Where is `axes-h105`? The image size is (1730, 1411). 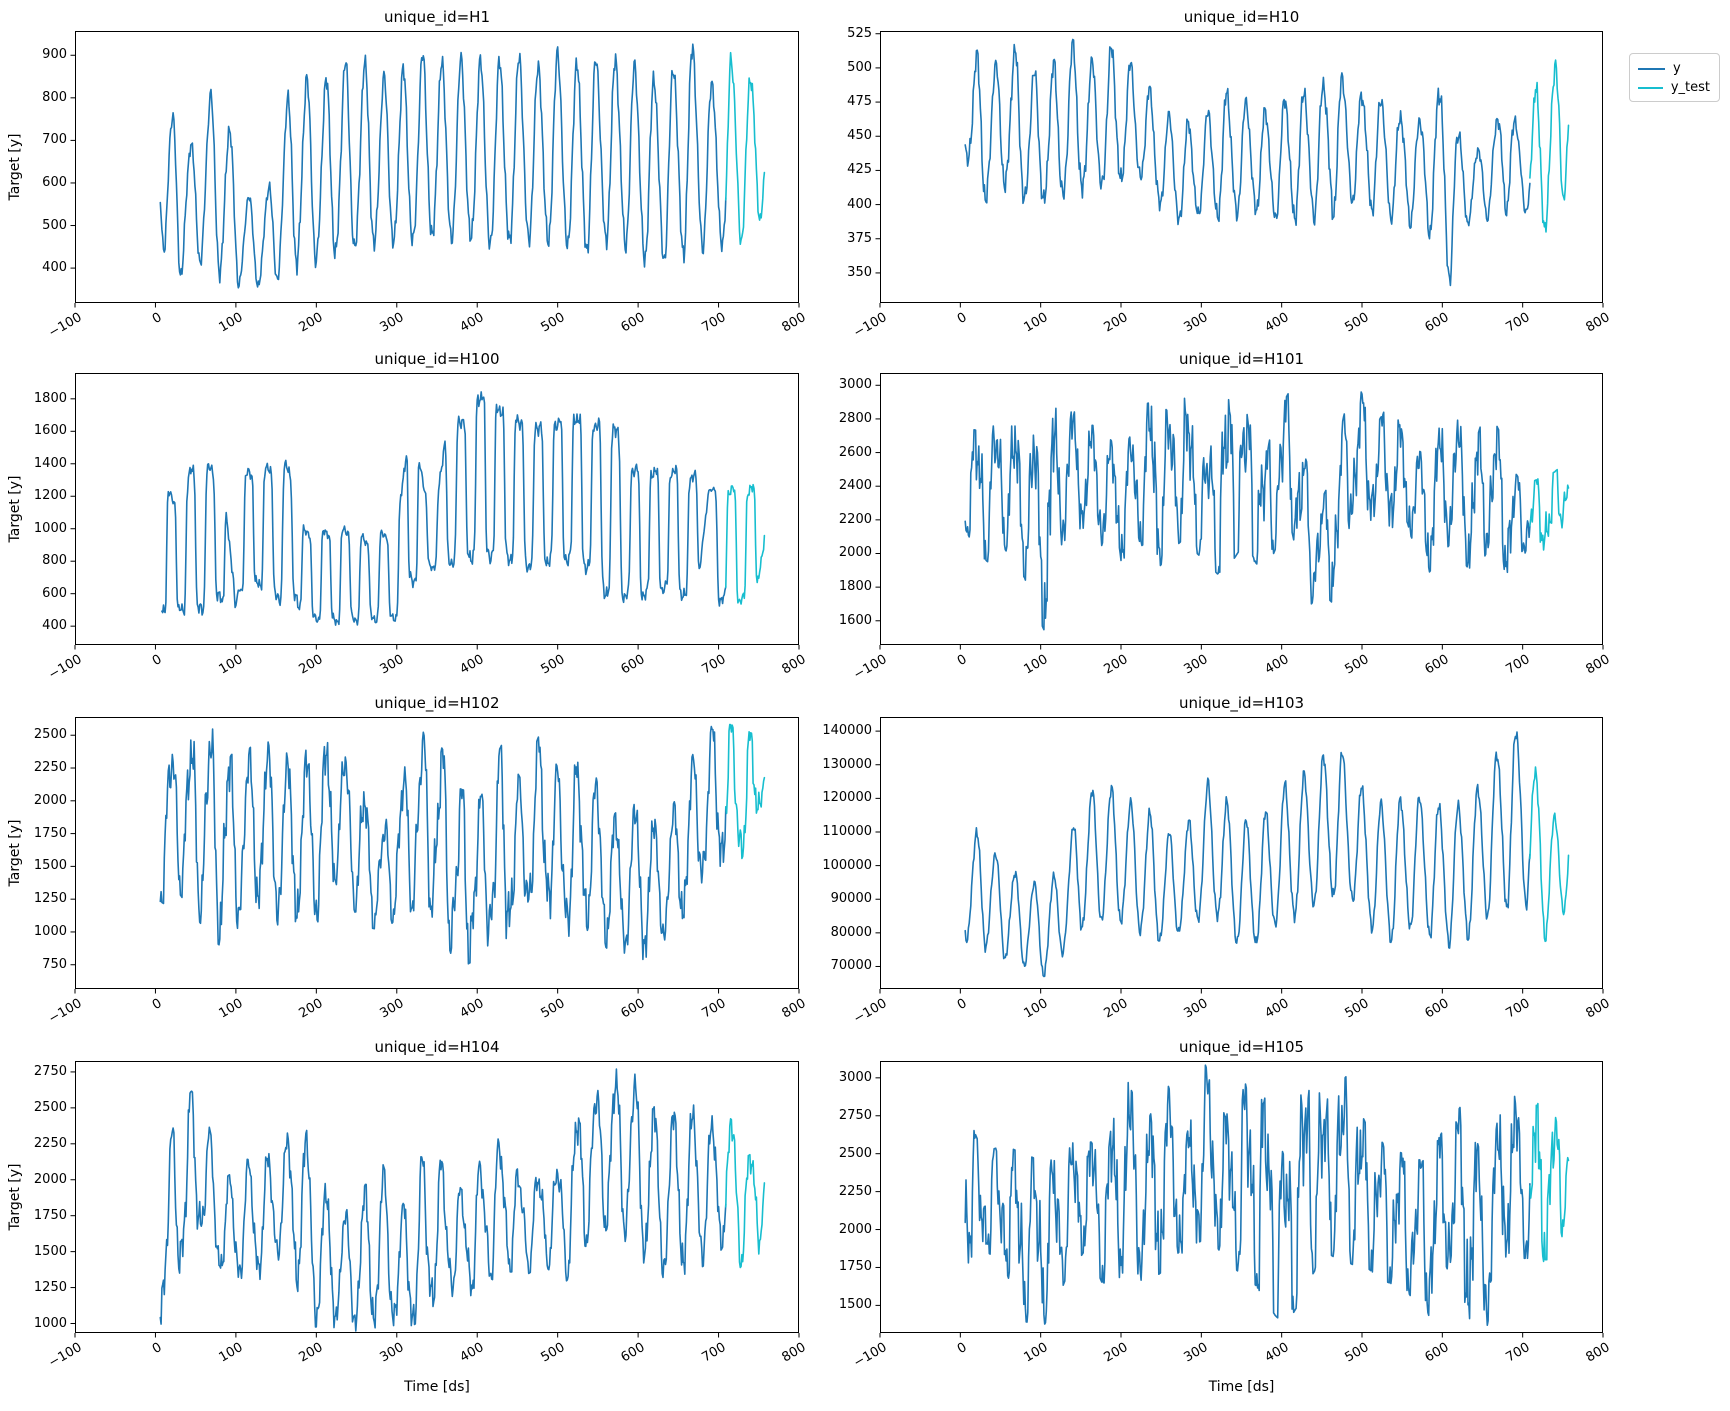 axes-h105 is located at coordinates (1239, 1199).